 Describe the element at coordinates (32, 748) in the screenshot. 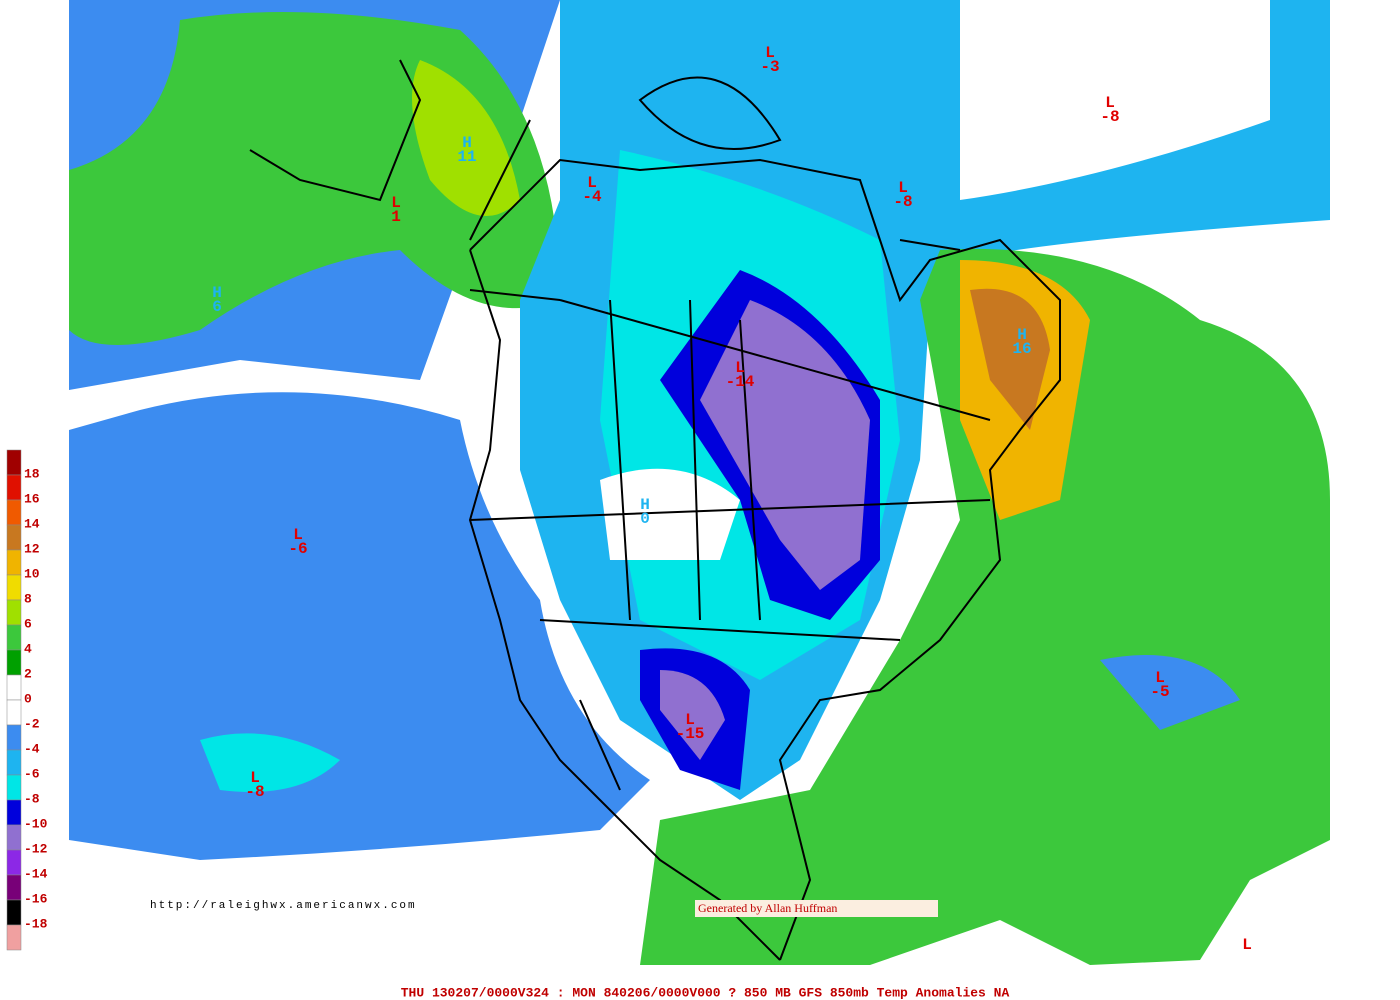

I see `legend-label: -4` at that location.